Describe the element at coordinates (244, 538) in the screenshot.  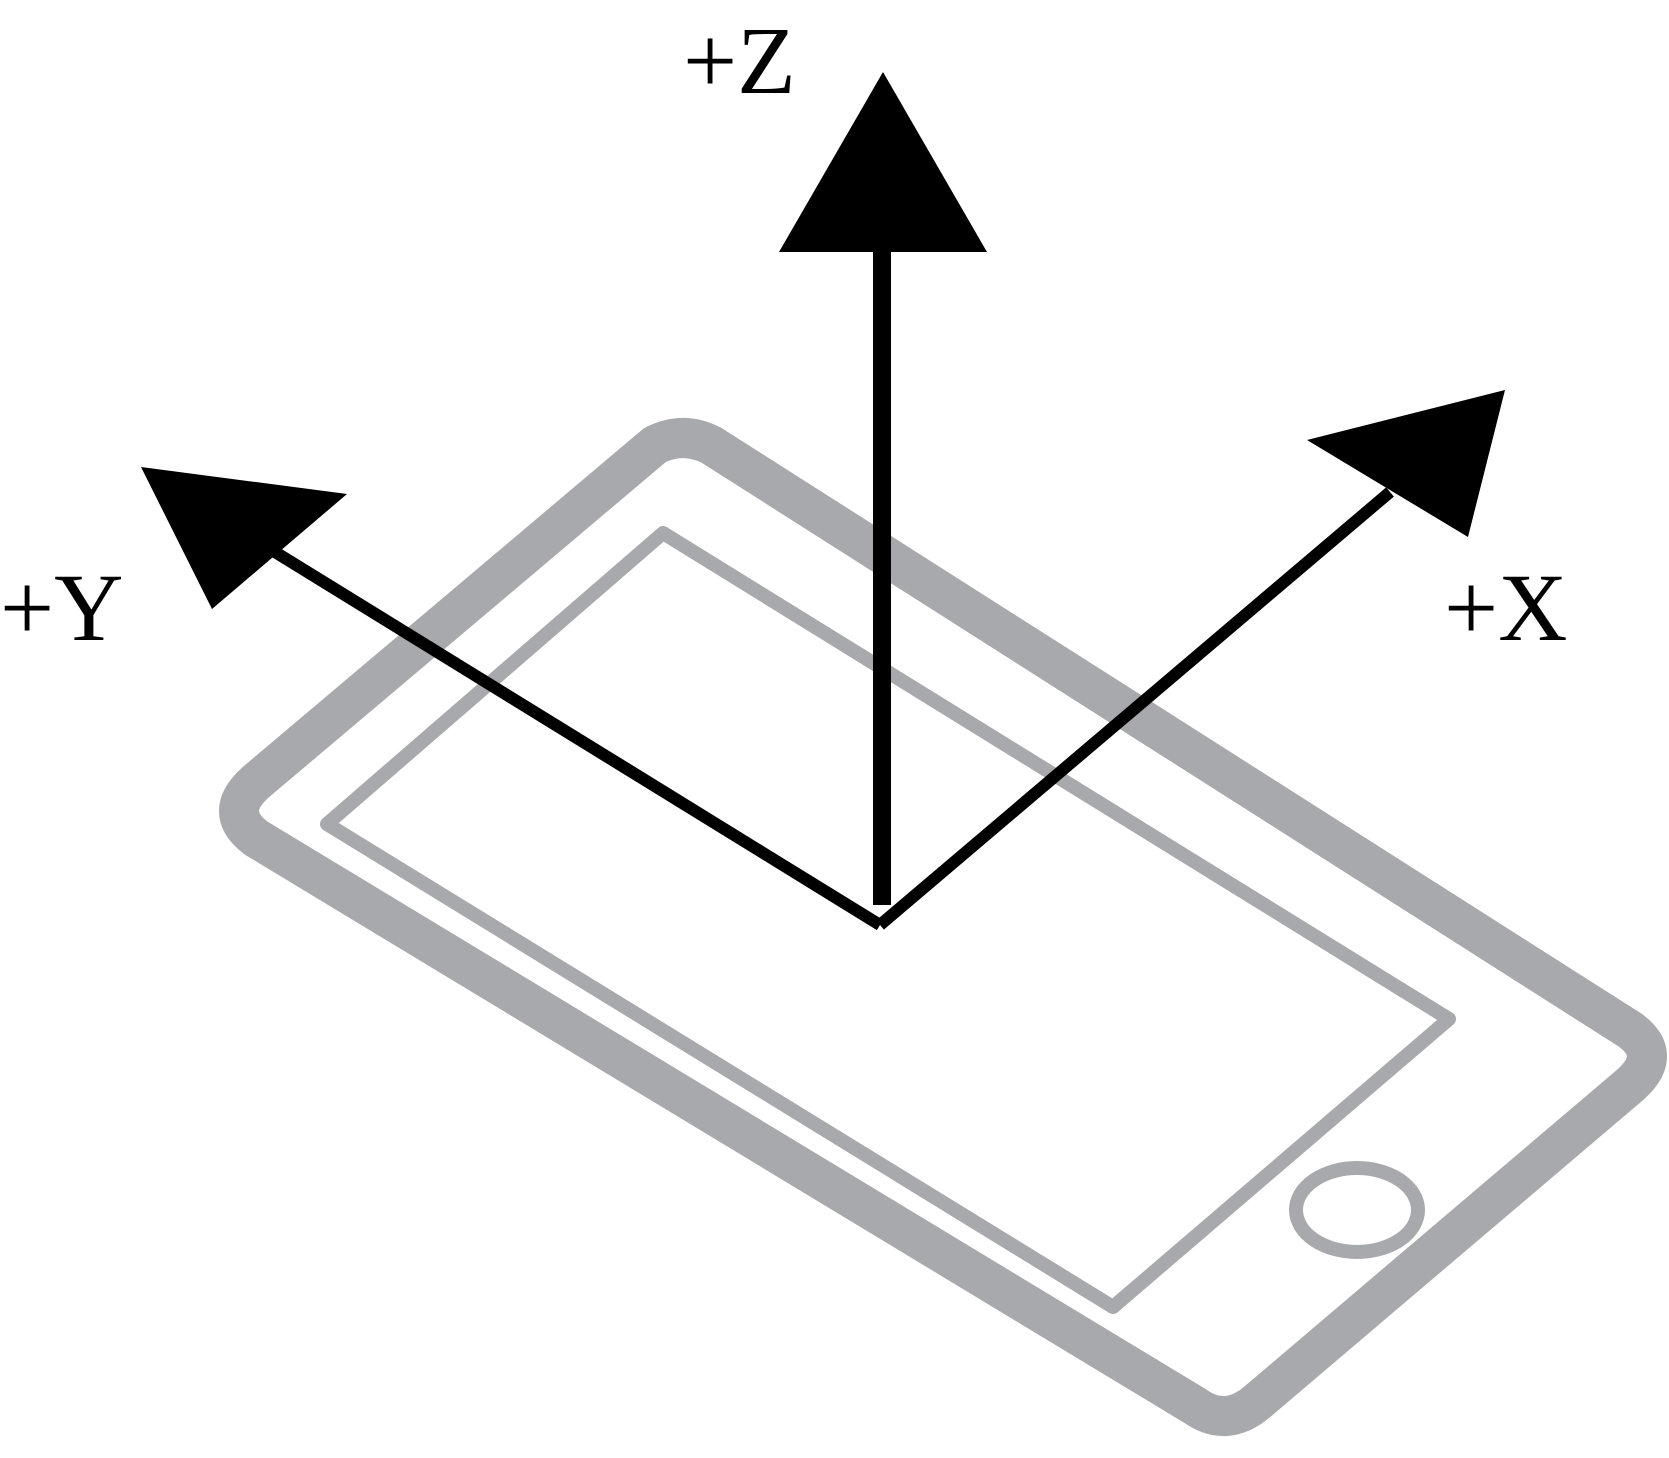
I see `y-axis-arrowhead` at that location.